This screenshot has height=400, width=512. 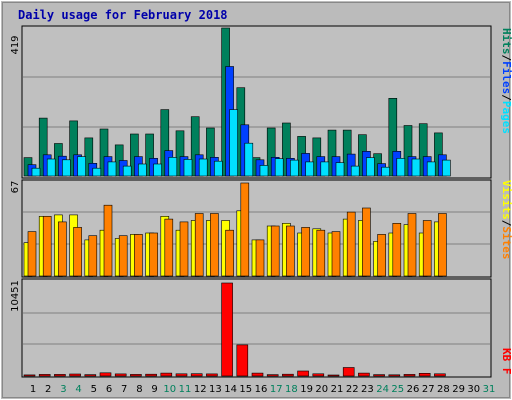 What do you see at coordinates (215, 389) in the screenshot?
I see `x-tick-day-13: 13` at bounding box center [215, 389].